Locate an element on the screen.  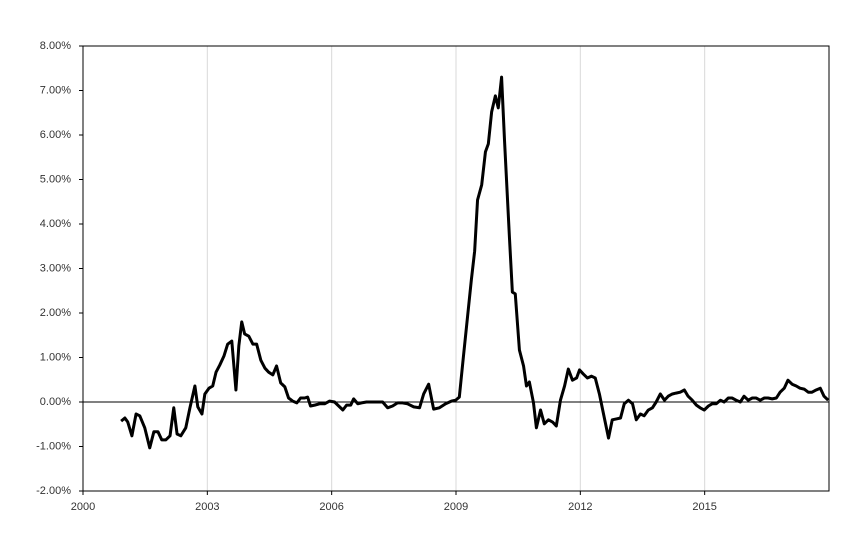
y-tick-label: 1.00% is located at coordinates (55, 357).